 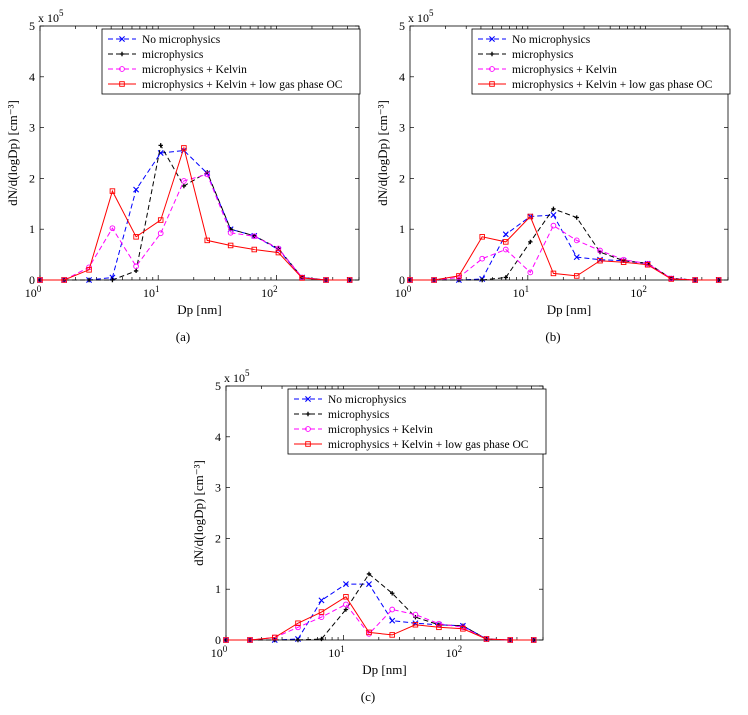 What do you see at coordinates (402, 178) in the screenshot?
I see `y-tick-label: 2` at bounding box center [402, 178].